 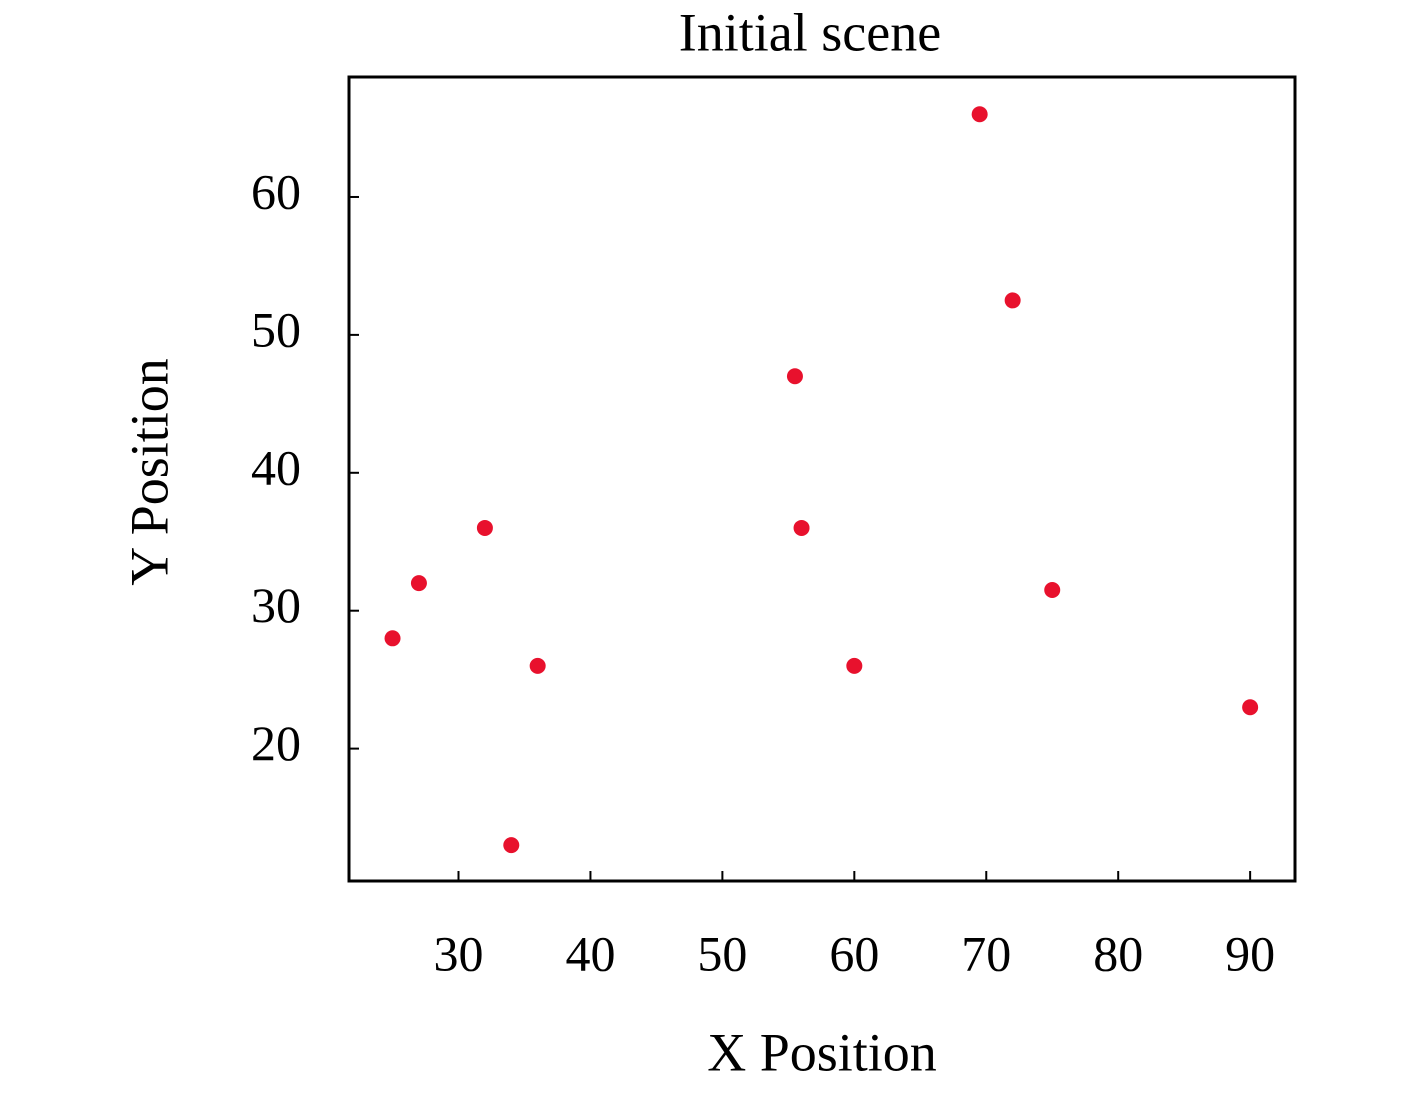 I want to click on x-tick-label: 50, so click(x=722, y=953).